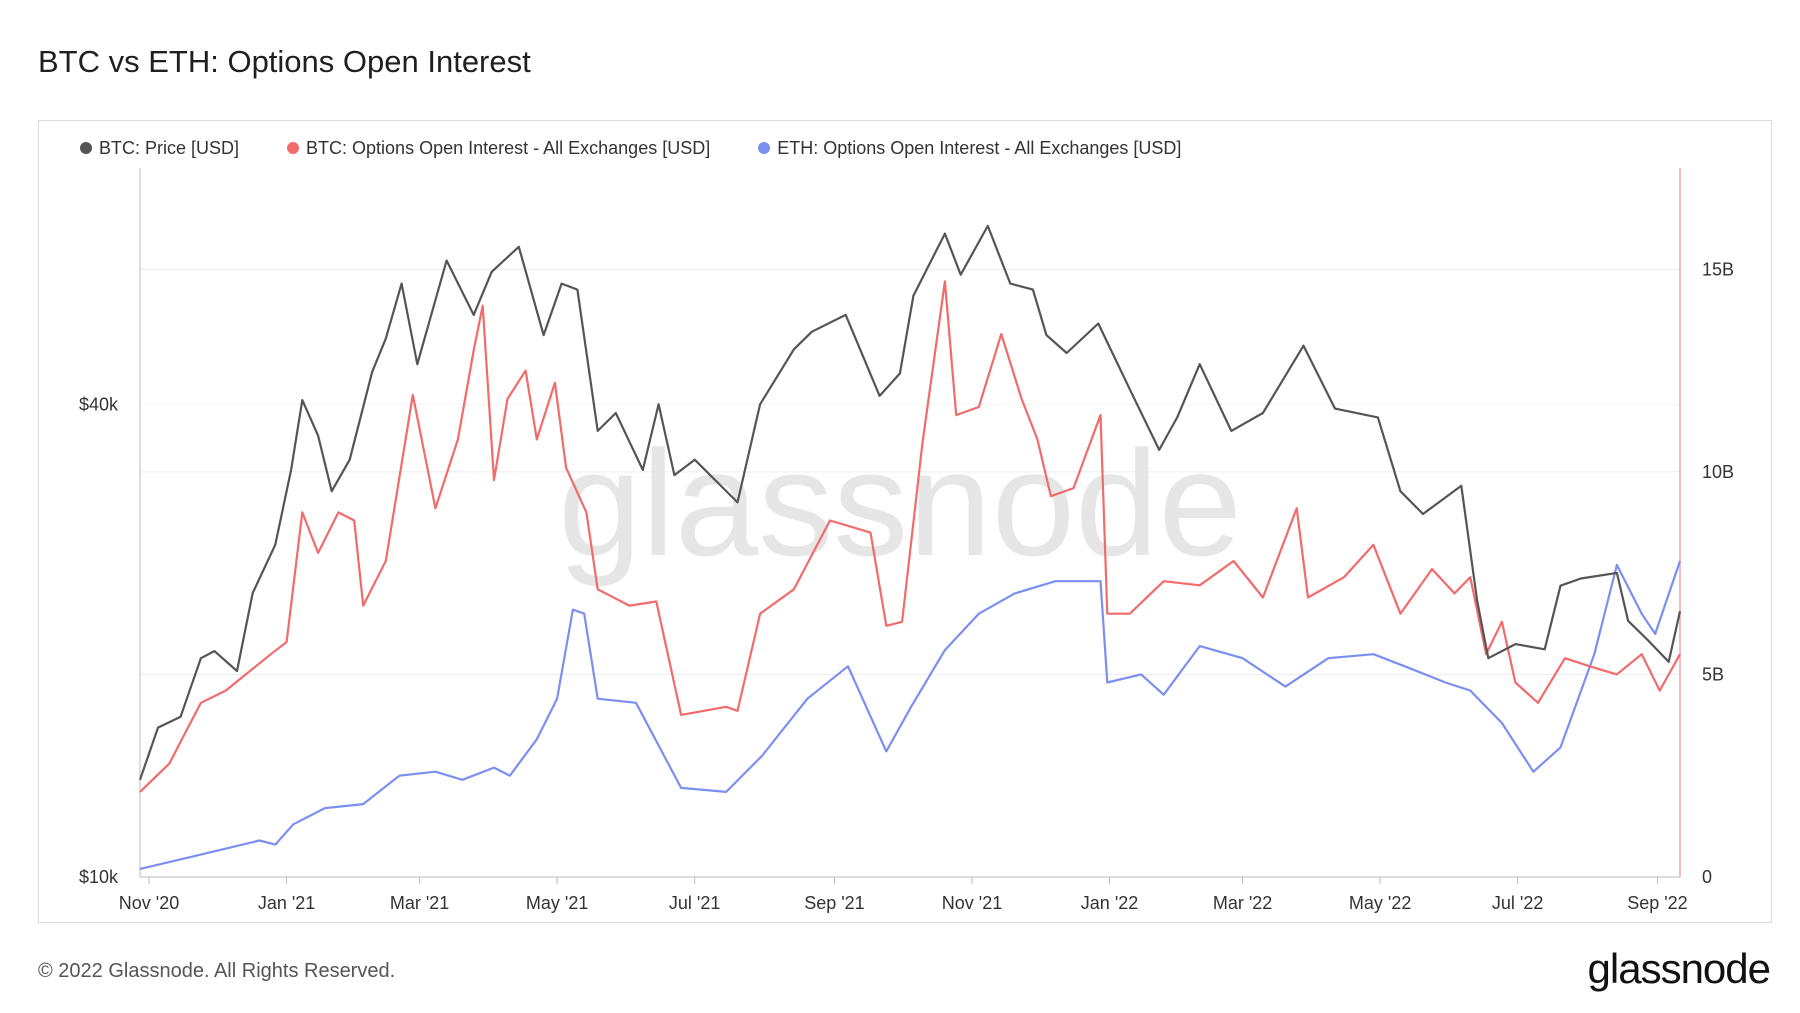 This screenshot has width=1800, height=1013. I want to click on brand-logo: glassnode, so click(1679, 968).